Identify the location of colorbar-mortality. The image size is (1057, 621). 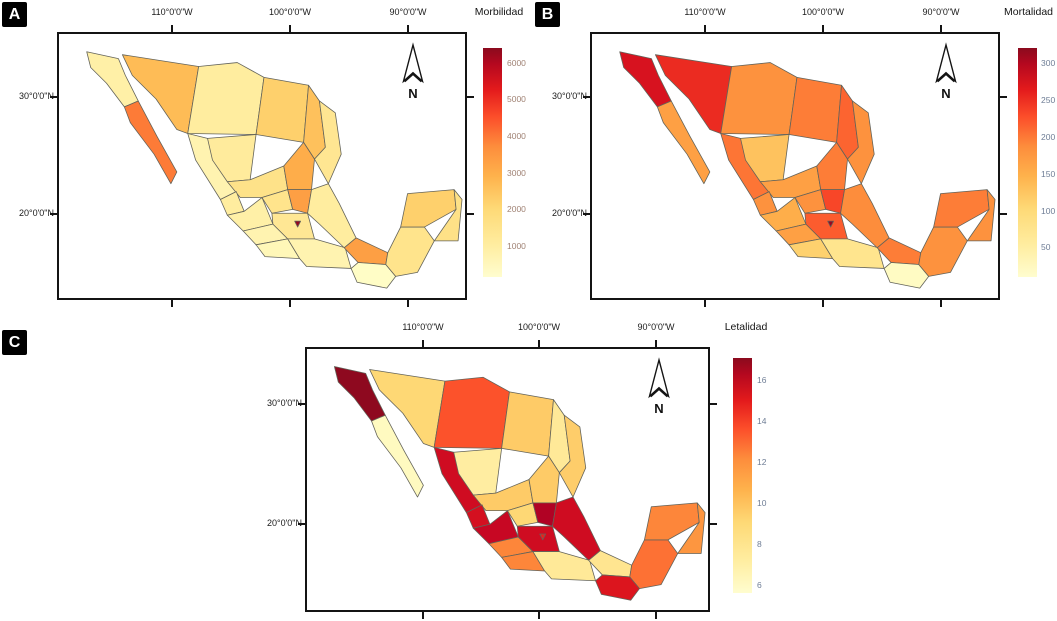
(1027, 162).